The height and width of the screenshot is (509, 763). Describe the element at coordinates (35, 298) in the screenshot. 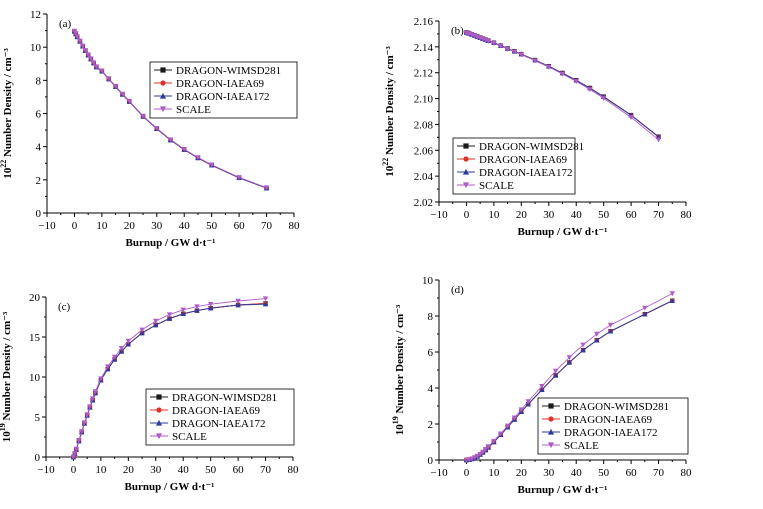

I see `y-tick-label: 20` at that location.